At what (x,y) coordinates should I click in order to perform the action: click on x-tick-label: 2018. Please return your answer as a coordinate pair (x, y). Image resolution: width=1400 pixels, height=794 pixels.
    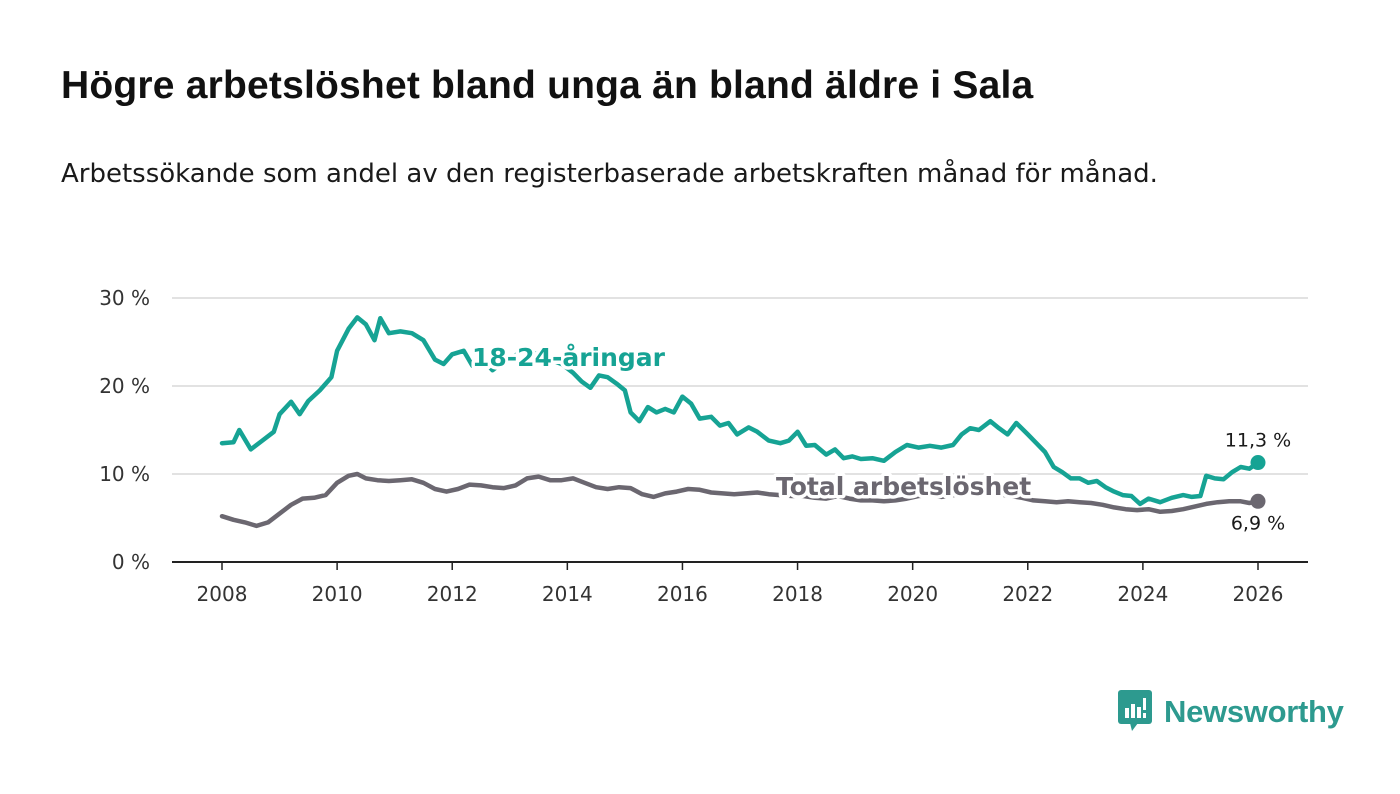
    Looking at the image, I should click on (797, 594).